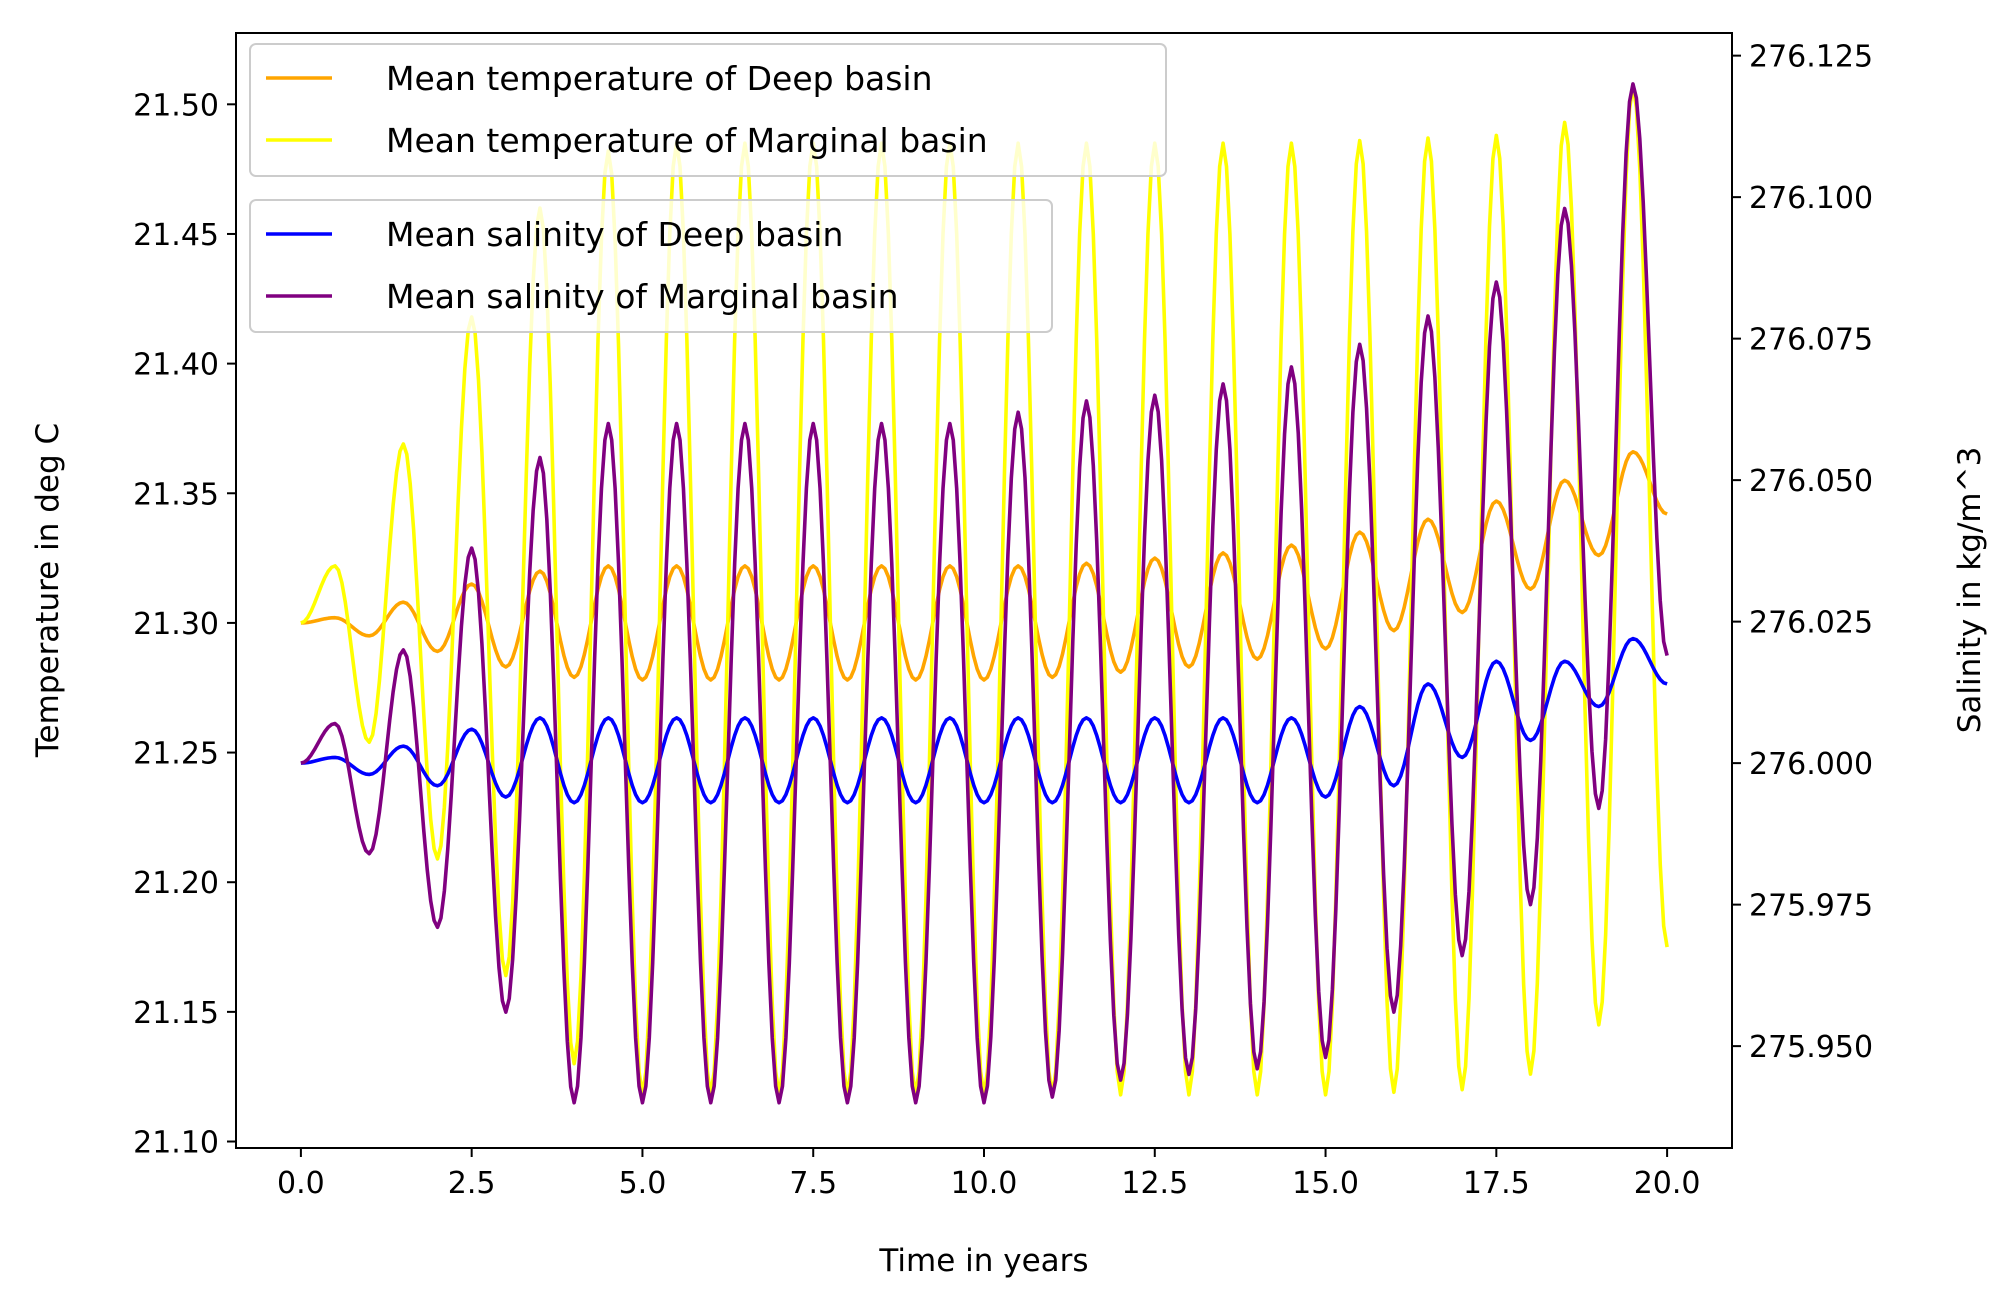  What do you see at coordinates (176, 494) in the screenshot?
I see `left-y-tick-label: 21.35` at bounding box center [176, 494].